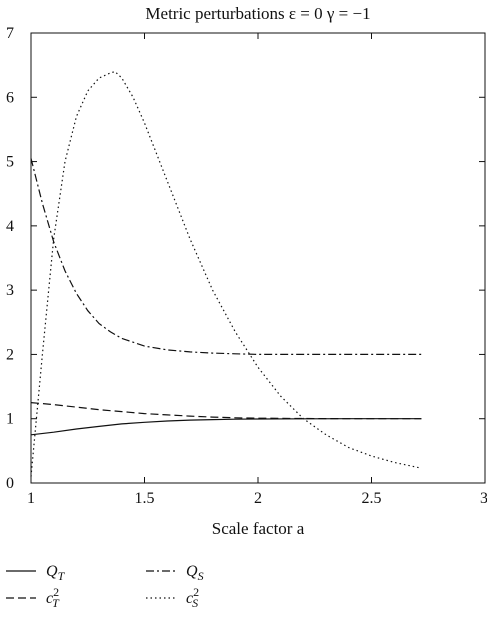 The image size is (487, 623). What do you see at coordinates (226, 411) in the screenshot?
I see `series-line-ct2` at bounding box center [226, 411].